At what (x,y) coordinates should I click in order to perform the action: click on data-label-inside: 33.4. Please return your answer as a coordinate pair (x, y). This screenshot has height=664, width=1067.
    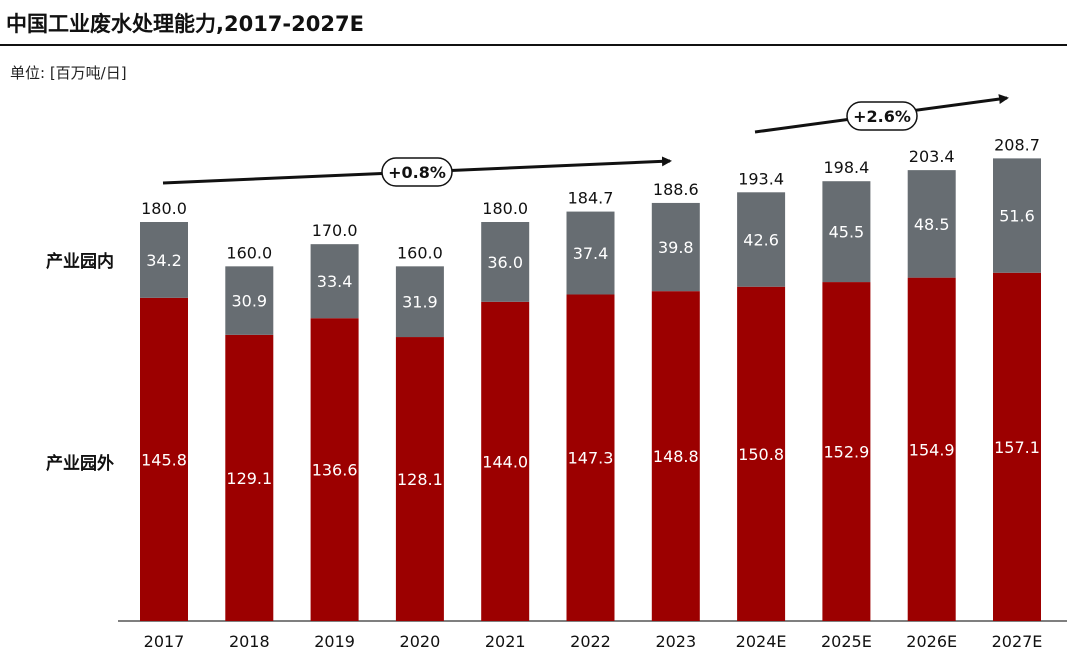
    Looking at the image, I should click on (335, 281).